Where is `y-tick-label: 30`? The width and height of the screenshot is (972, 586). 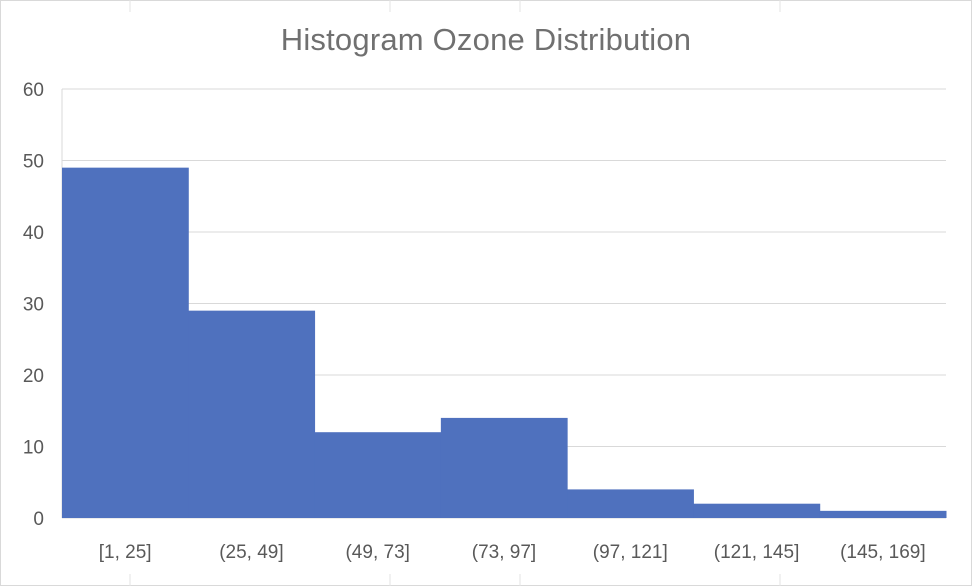
y-tick-label: 30 is located at coordinates (33, 305).